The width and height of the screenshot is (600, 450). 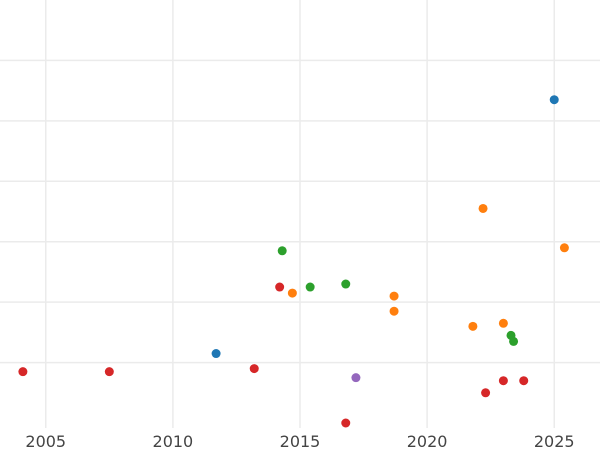 I want to click on x-axis-tick-labels: 2005 2010 2015 2020 2025, so click(x=299, y=441).